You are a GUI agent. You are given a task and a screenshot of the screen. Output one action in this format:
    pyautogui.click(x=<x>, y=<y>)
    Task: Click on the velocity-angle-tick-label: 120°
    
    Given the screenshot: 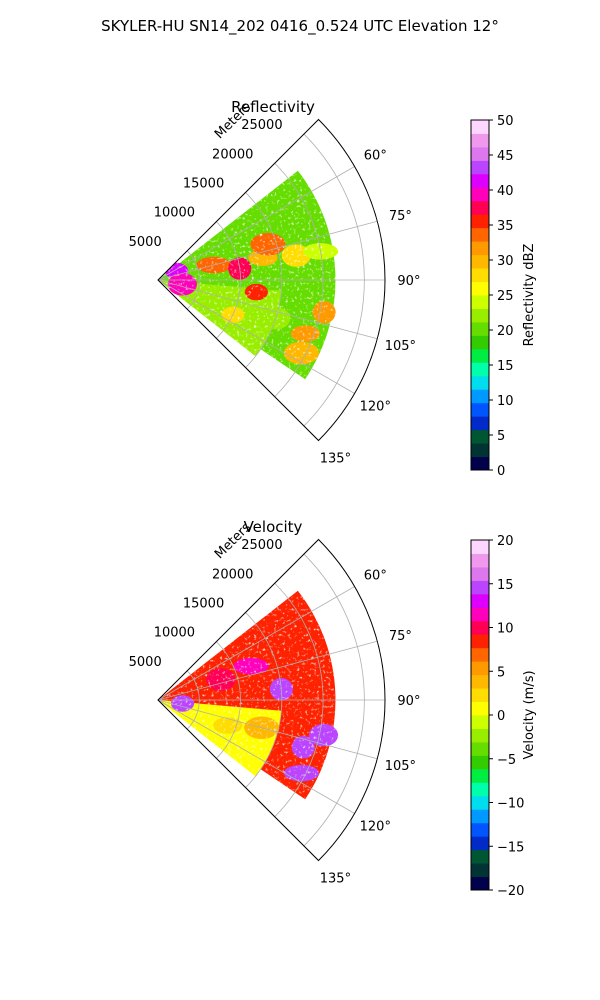 What is the action you would take?
    pyautogui.click(x=375, y=826)
    